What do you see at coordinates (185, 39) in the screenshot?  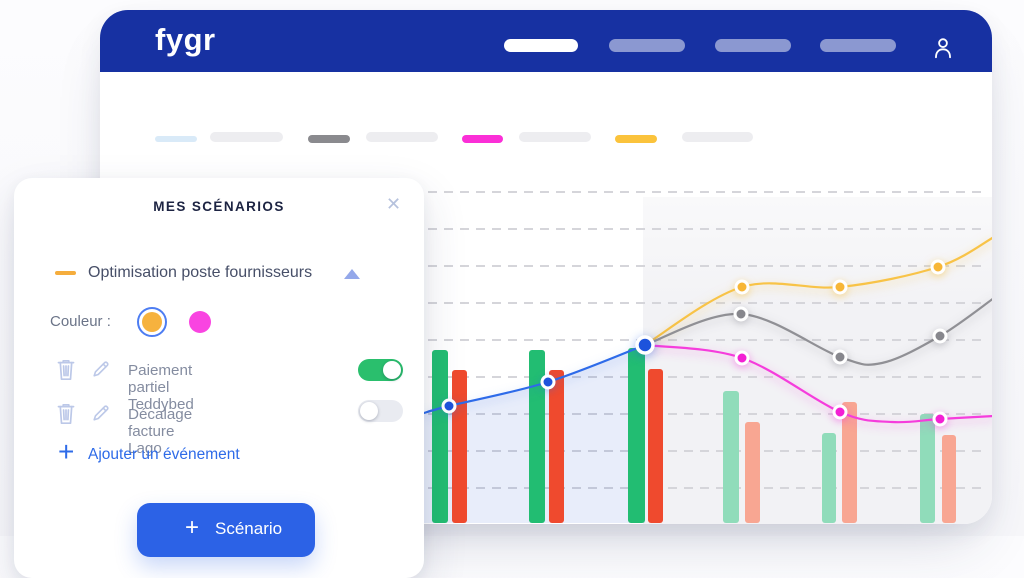 I see `fygr-logo: fygr` at bounding box center [185, 39].